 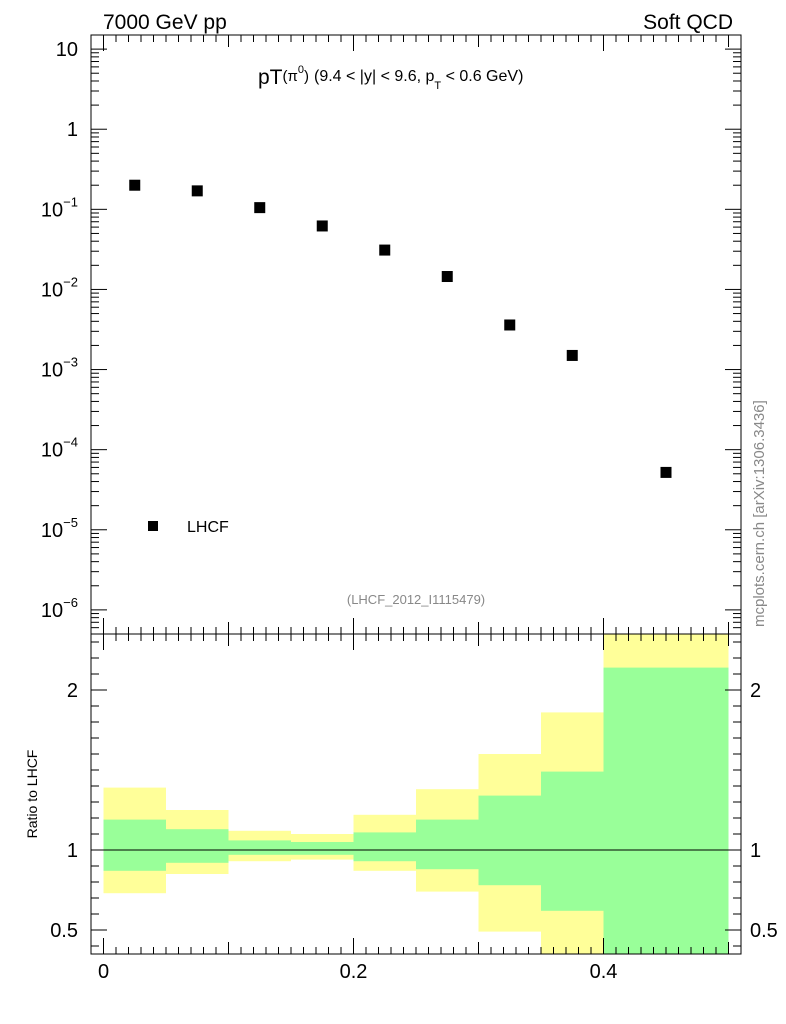 I want to click on y-tick-exponent: −1, so click(x=70, y=201).